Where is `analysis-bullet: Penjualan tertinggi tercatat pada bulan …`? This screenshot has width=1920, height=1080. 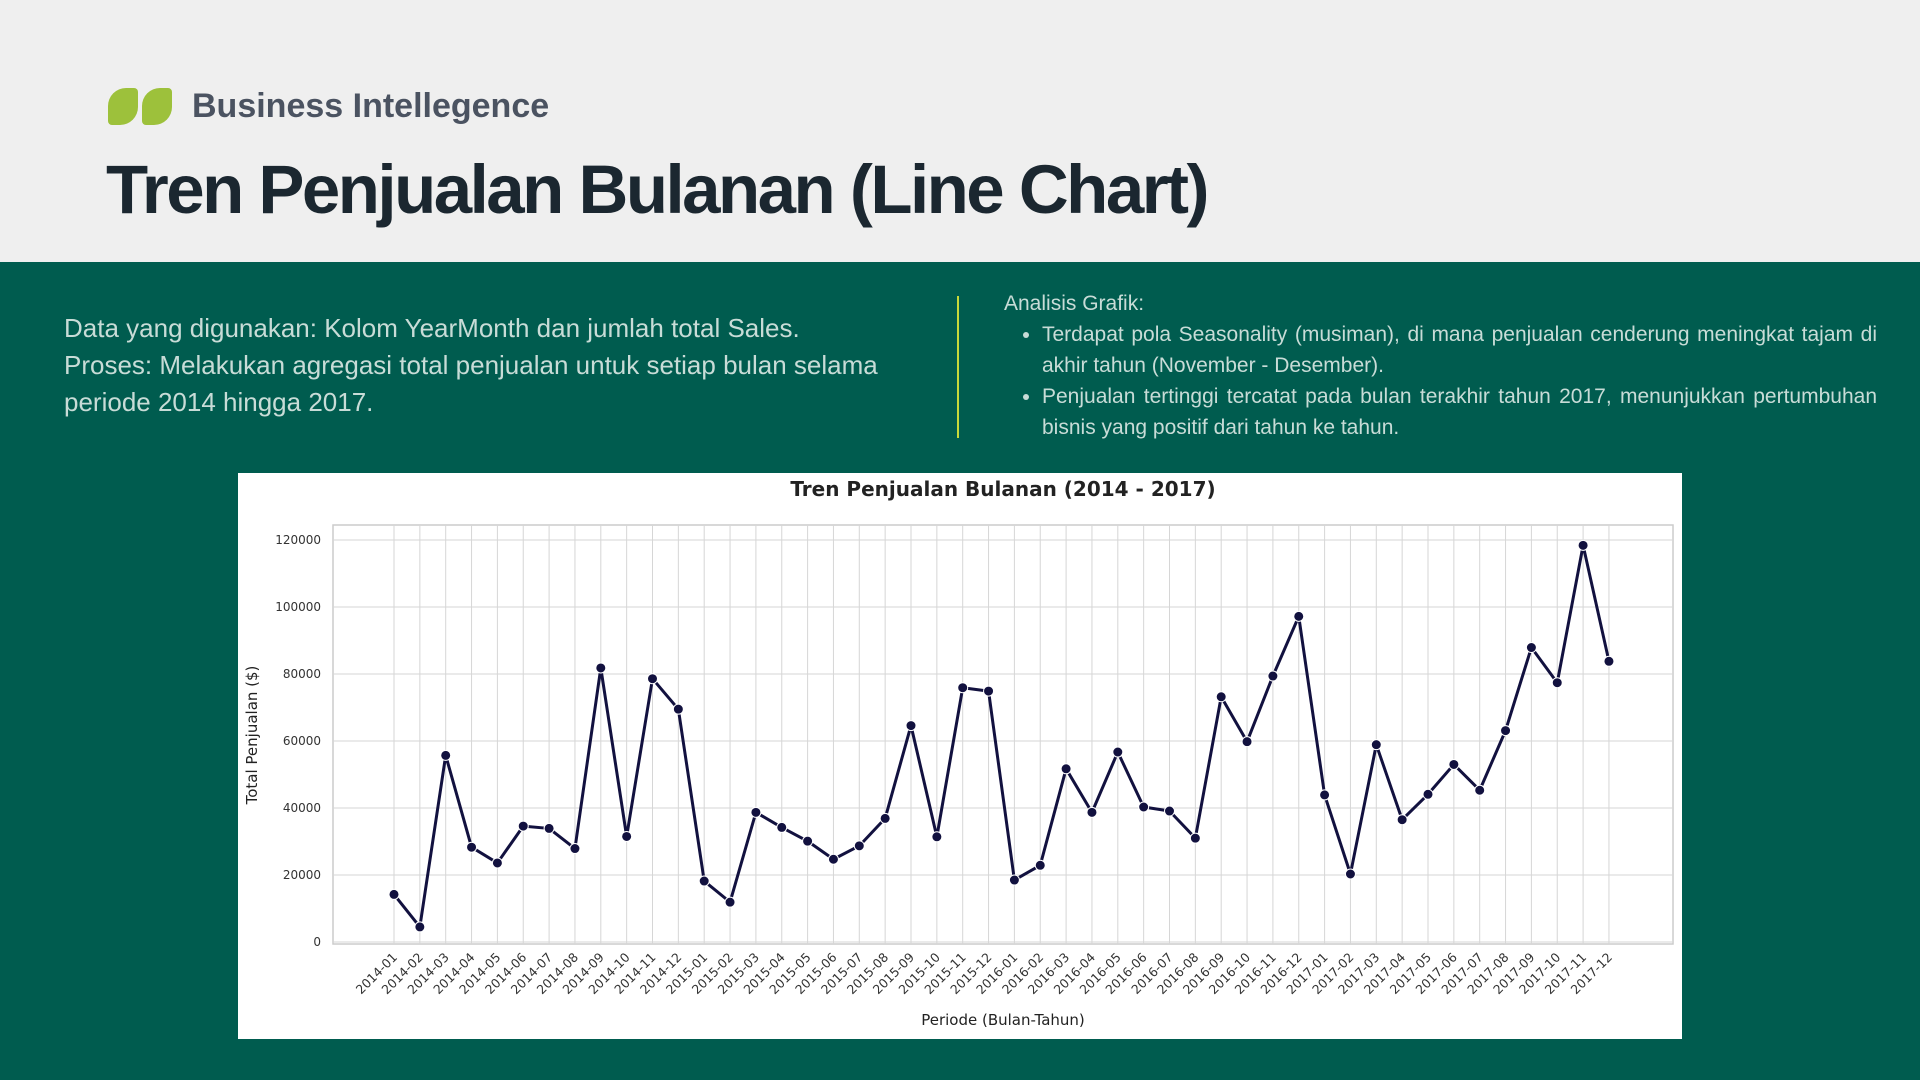
analysis-bullet: Penjualan tertinggi tercatat pada bulan … is located at coordinates (1459, 412).